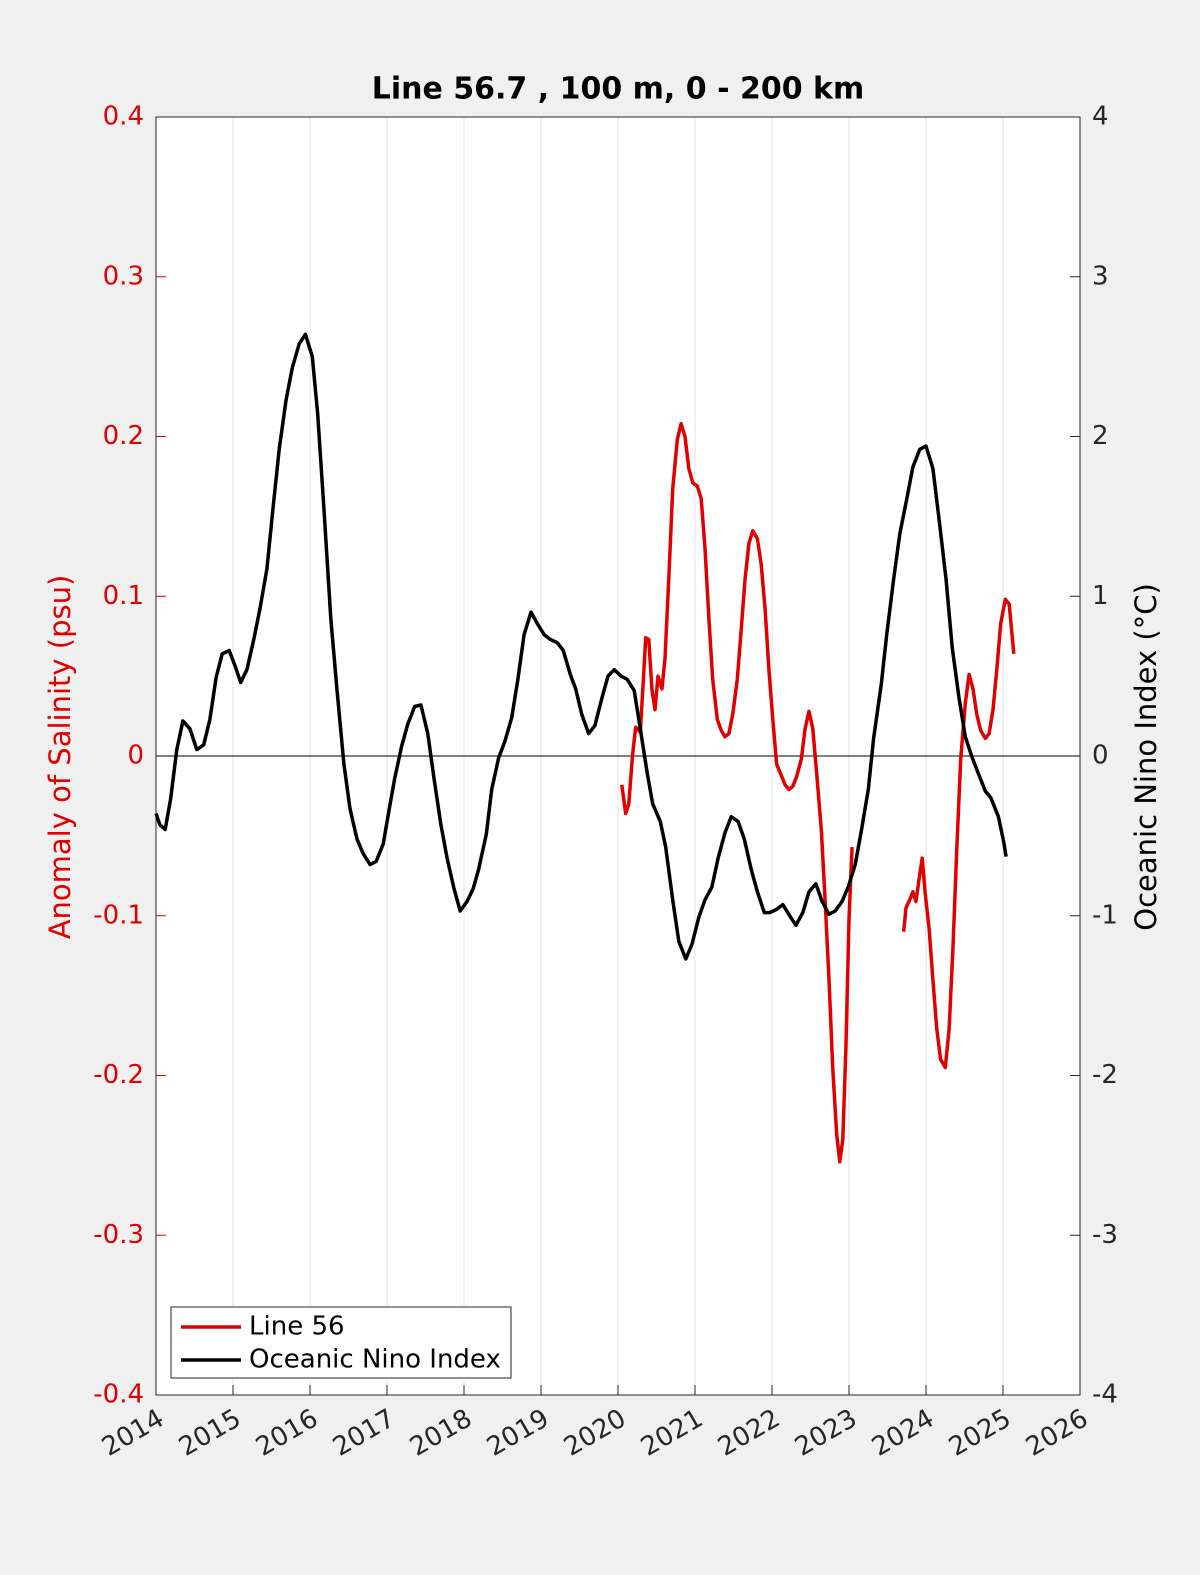  Describe the element at coordinates (749, 1433) in the screenshot. I see `x-tick-label: 2022` at that location.